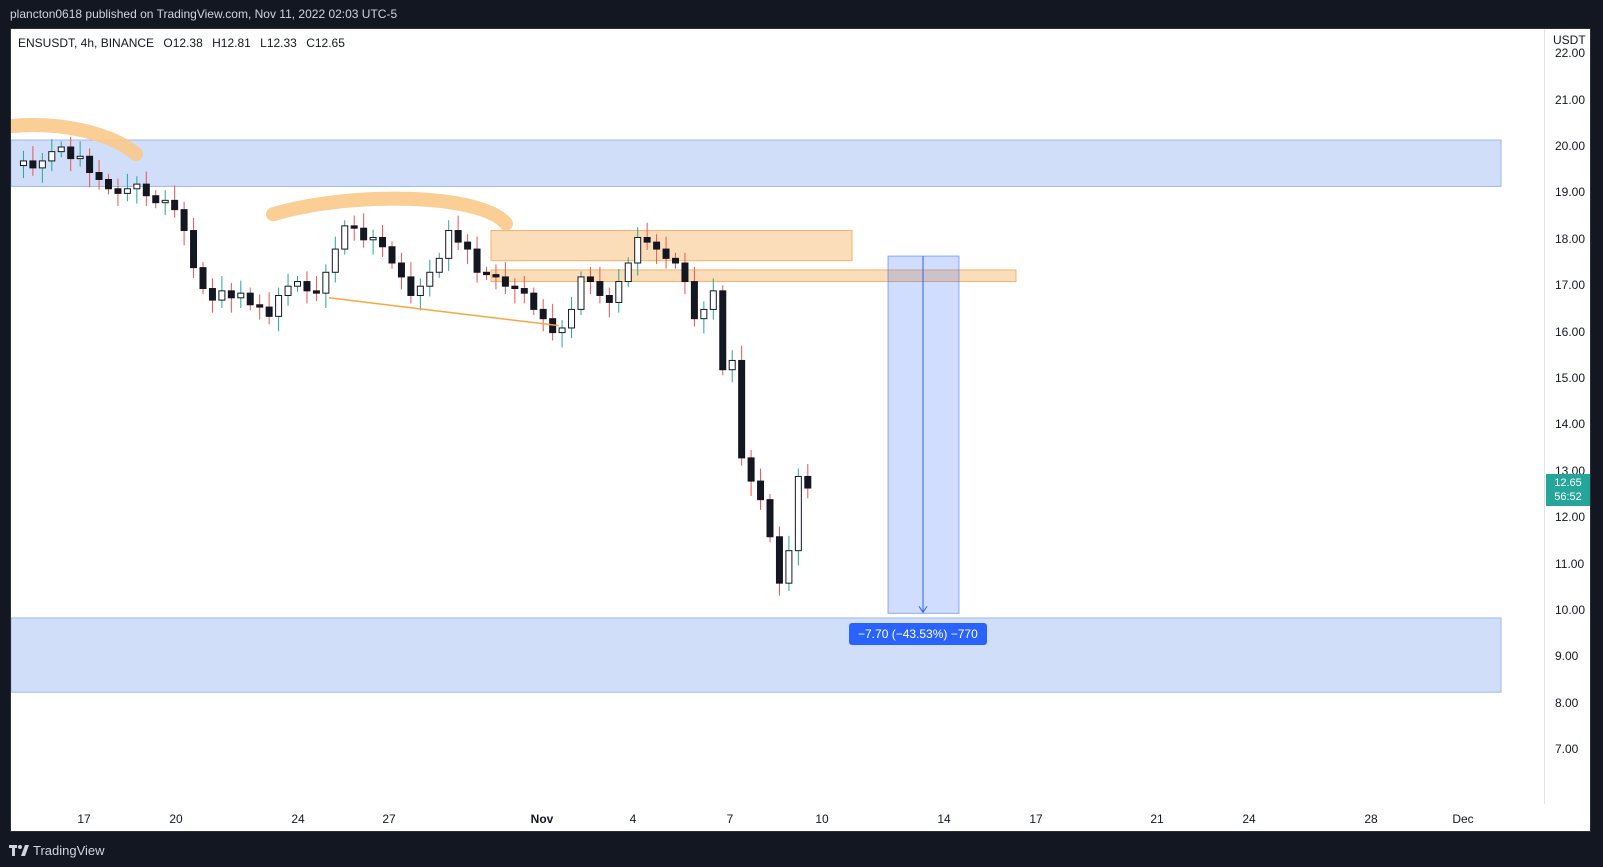 The height and width of the screenshot is (867, 1603). What do you see at coordinates (1567, 656) in the screenshot?
I see `price-tick: 9.00` at bounding box center [1567, 656].